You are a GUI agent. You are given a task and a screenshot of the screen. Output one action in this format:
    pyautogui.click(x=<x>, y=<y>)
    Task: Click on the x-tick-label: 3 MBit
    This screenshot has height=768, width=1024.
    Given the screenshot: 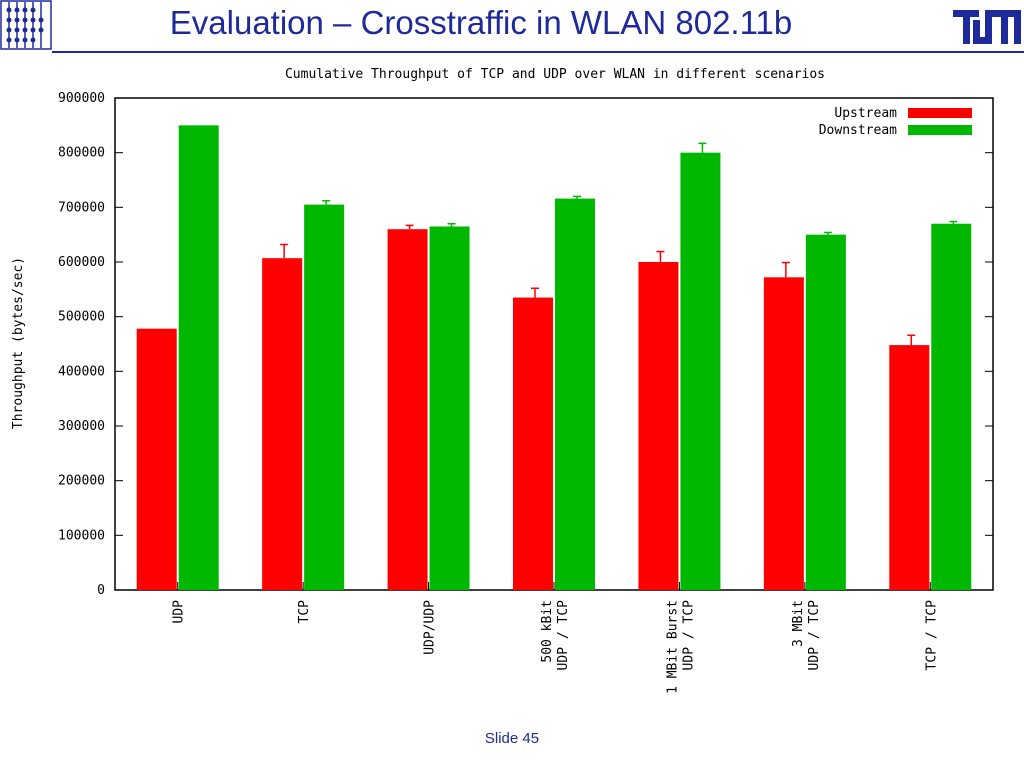 What is the action you would take?
    pyautogui.click(x=798, y=623)
    